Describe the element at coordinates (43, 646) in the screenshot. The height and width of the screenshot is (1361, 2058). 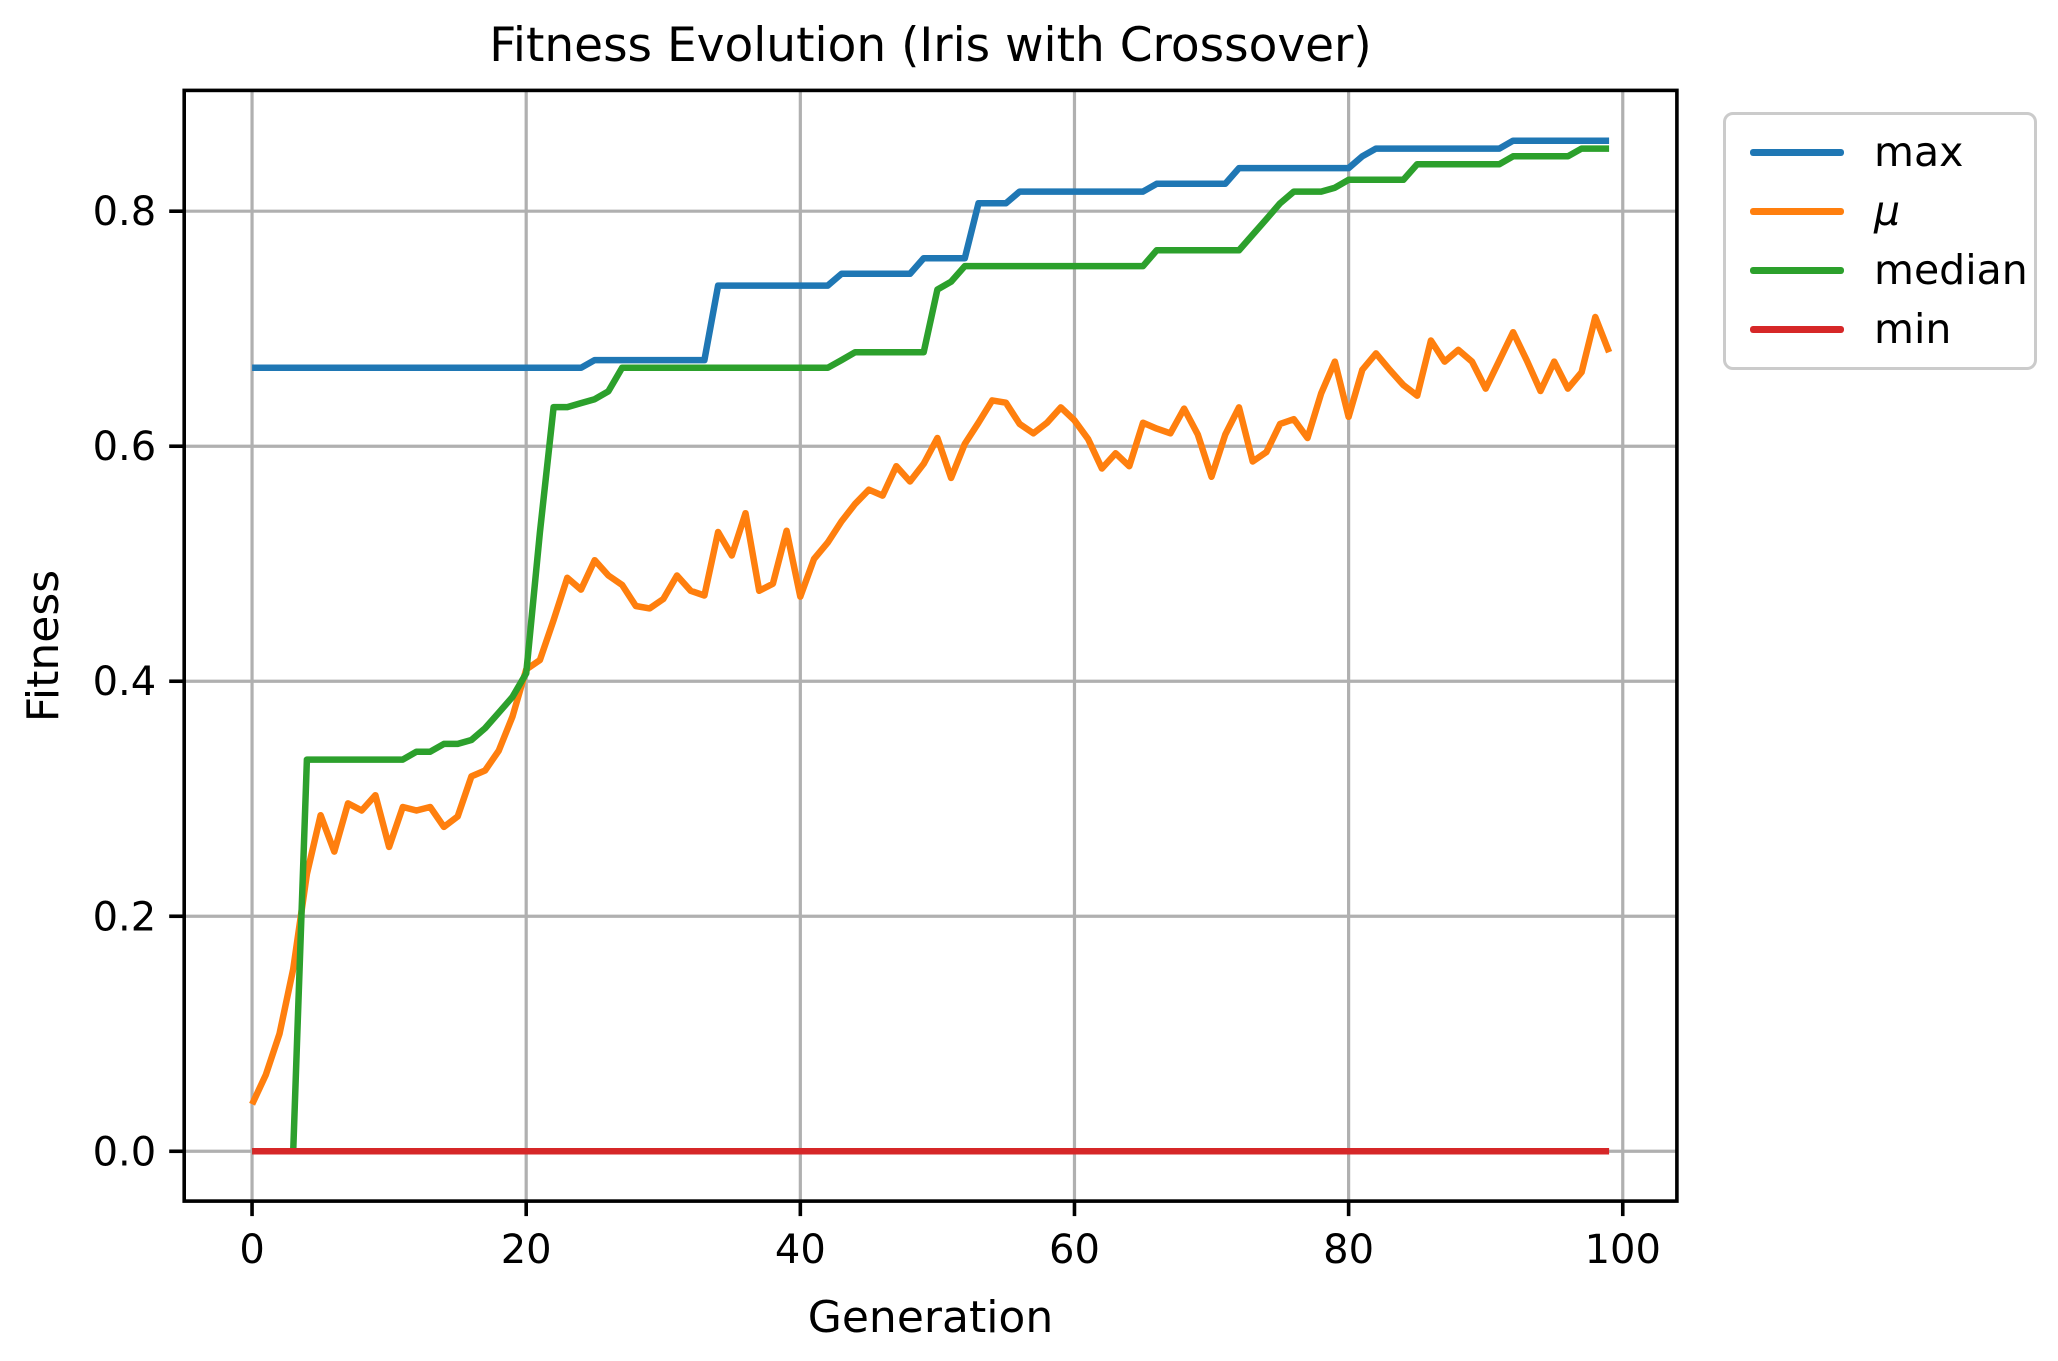
I see `y-axis-label: Fitness` at that location.